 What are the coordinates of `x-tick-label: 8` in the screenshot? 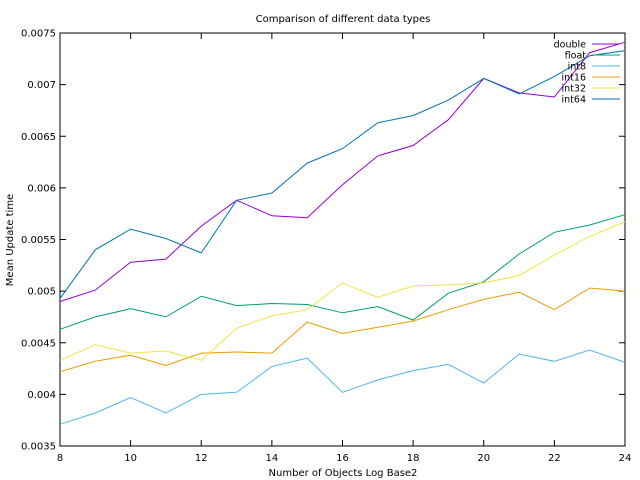 It's located at (60, 458).